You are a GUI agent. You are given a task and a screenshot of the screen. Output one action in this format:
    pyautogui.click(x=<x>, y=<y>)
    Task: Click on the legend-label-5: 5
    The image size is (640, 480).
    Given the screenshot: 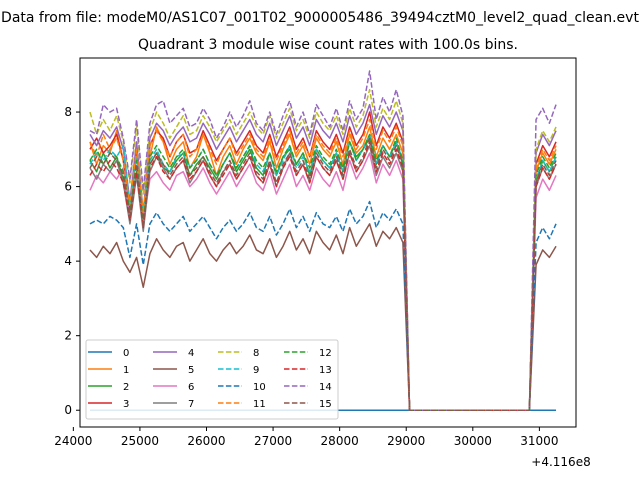 What is the action you would take?
    pyautogui.click(x=191, y=370)
    